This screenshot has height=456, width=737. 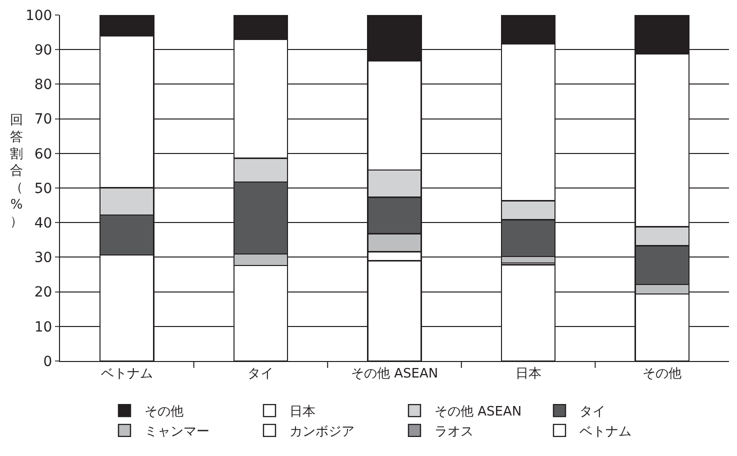 What do you see at coordinates (454, 432) in the screenshot?
I see `legend-label: ラオス` at bounding box center [454, 432].